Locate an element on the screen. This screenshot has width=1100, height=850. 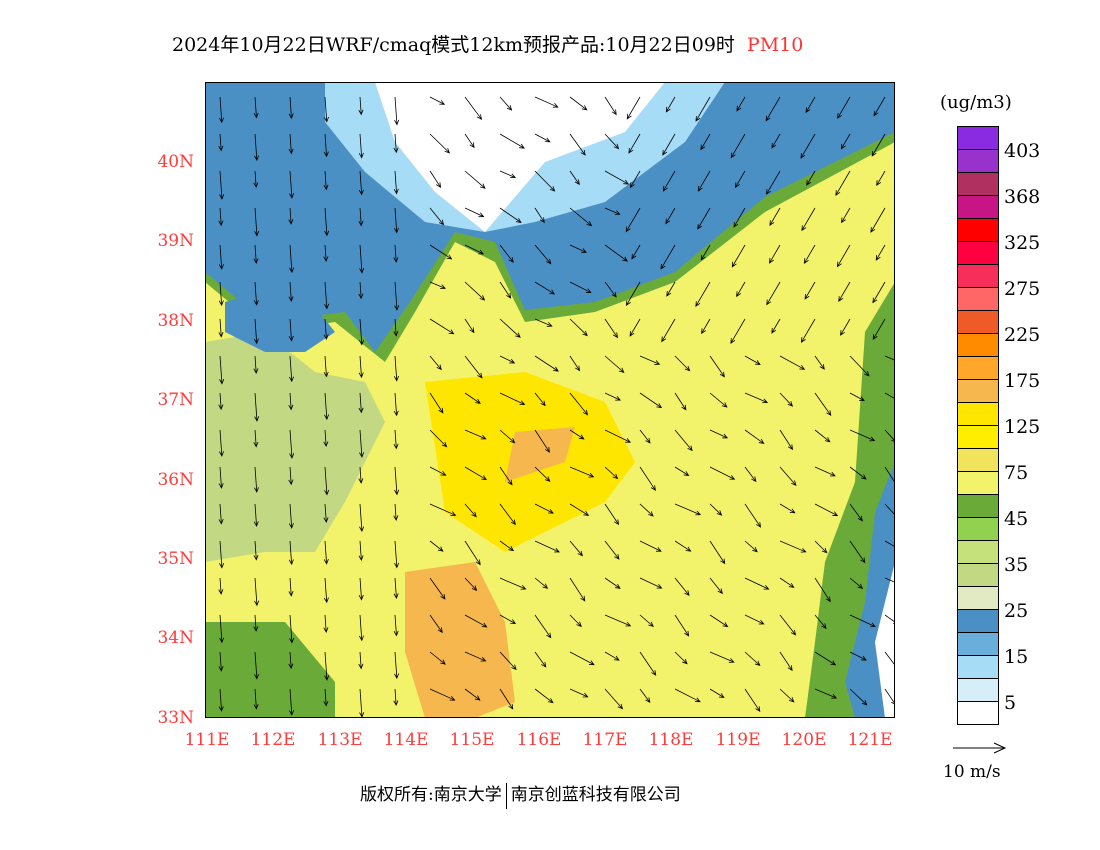
lat-label: 36N is located at coordinates (175, 480).